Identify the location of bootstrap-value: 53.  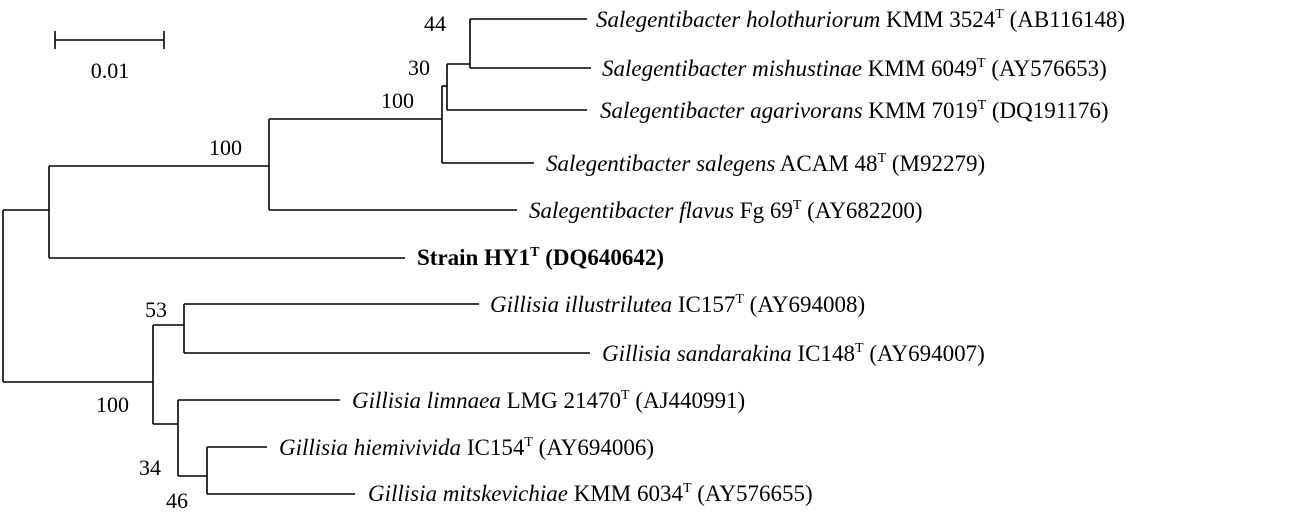
(156, 309).